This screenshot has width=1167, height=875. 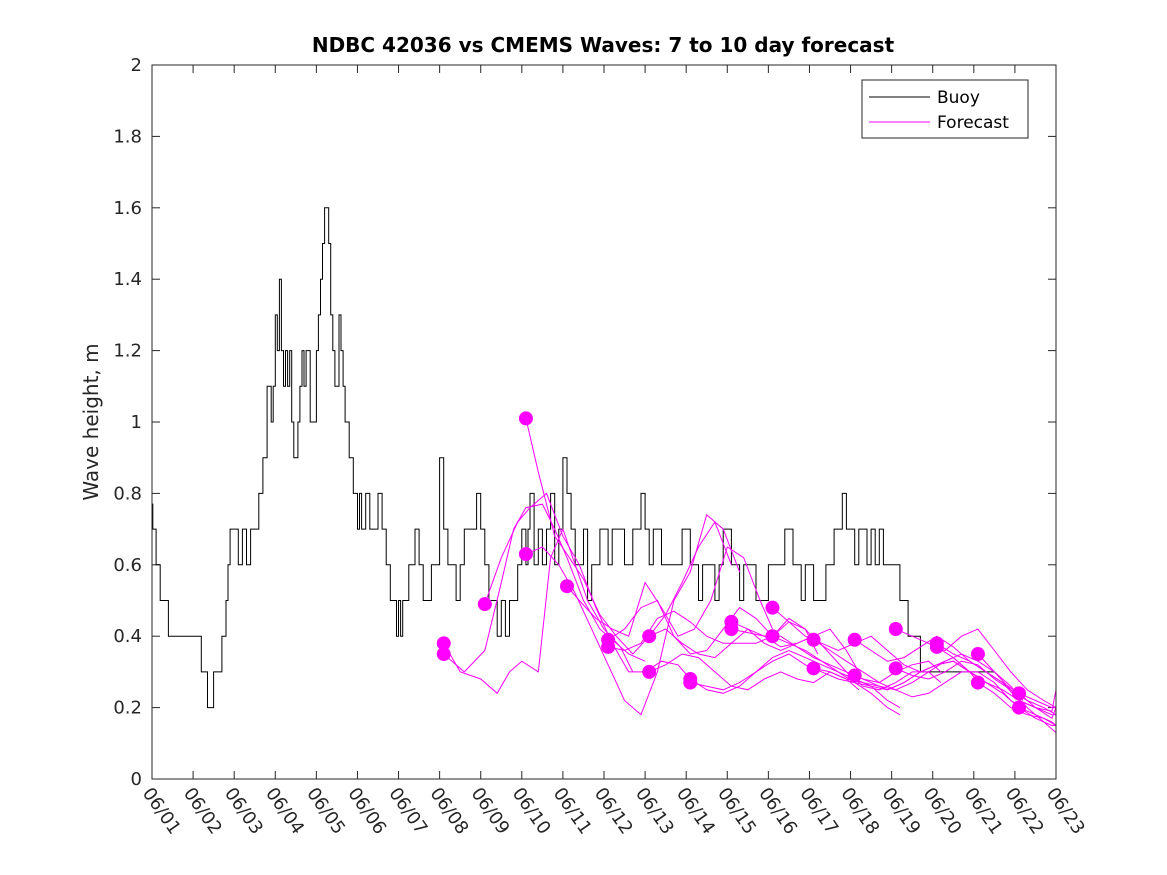 What do you see at coordinates (127, 208) in the screenshot?
I see `y-tick-label: 1.6` at bounding box center [127, 208].